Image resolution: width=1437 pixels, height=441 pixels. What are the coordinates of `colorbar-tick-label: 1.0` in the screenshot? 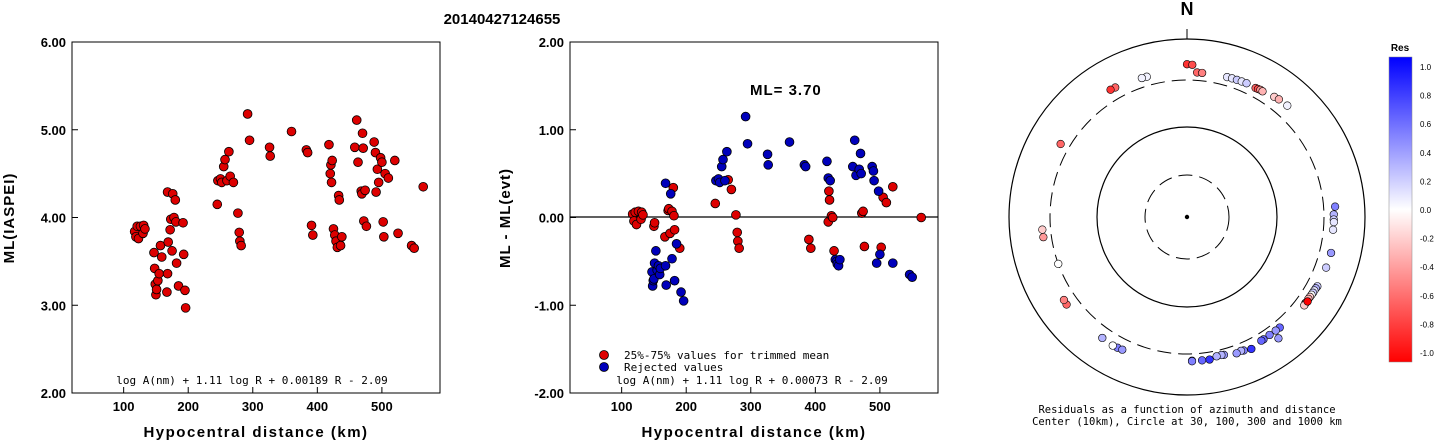 It's located at (1426, 67).